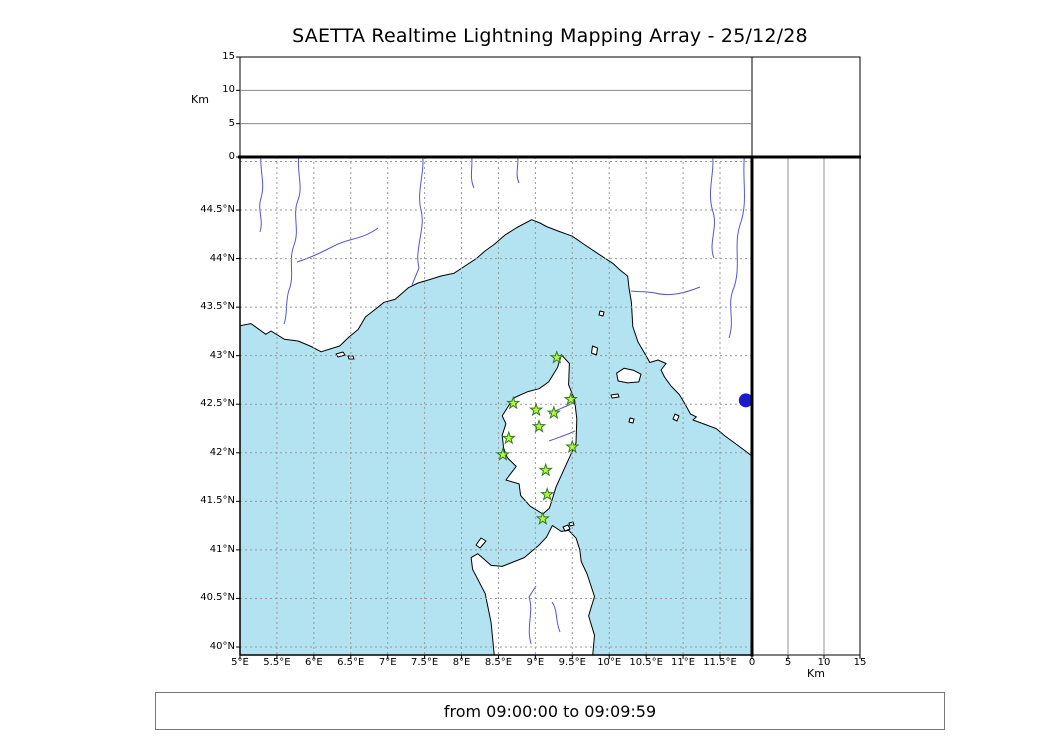 Image resolution: width=1050 pixels, height=750 pixels. What do you see at coordinates (568, 526) in the screenshot?
I see `maddalena-islands` at bounding box center [568, 526].